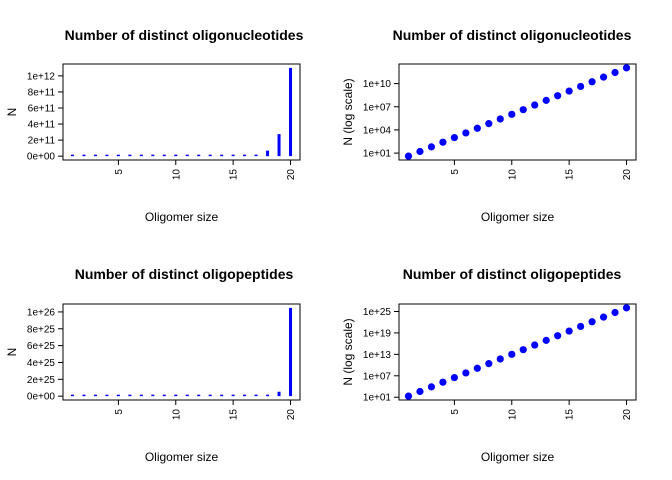 This screenshot has width=672, height=480. What do you see at coordinates (42, 125) in the screenshot?
I see `y-tick-label: 4e+11` at bounding box center [42, 125].